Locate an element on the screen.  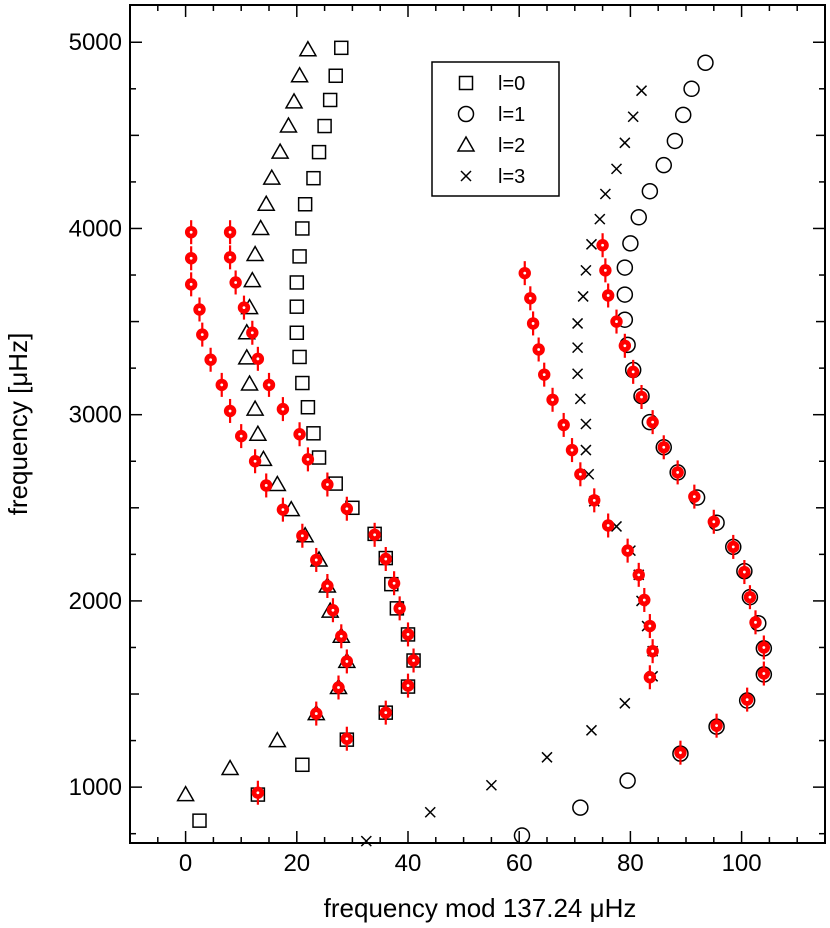
y-tick-label: 4000 is located at coordinates (95, 228).